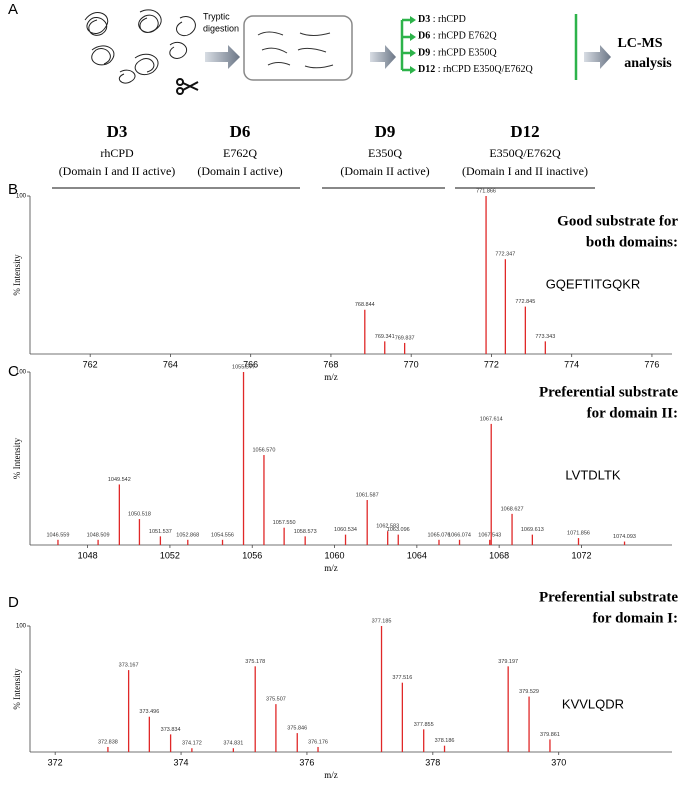 Image resolution: width=684 pixels, height=788 pixels. What do you see at coordinates (387, 527) in the screenshot?
I see `peak-label: 1062.583` at bounding box center [387, 527].